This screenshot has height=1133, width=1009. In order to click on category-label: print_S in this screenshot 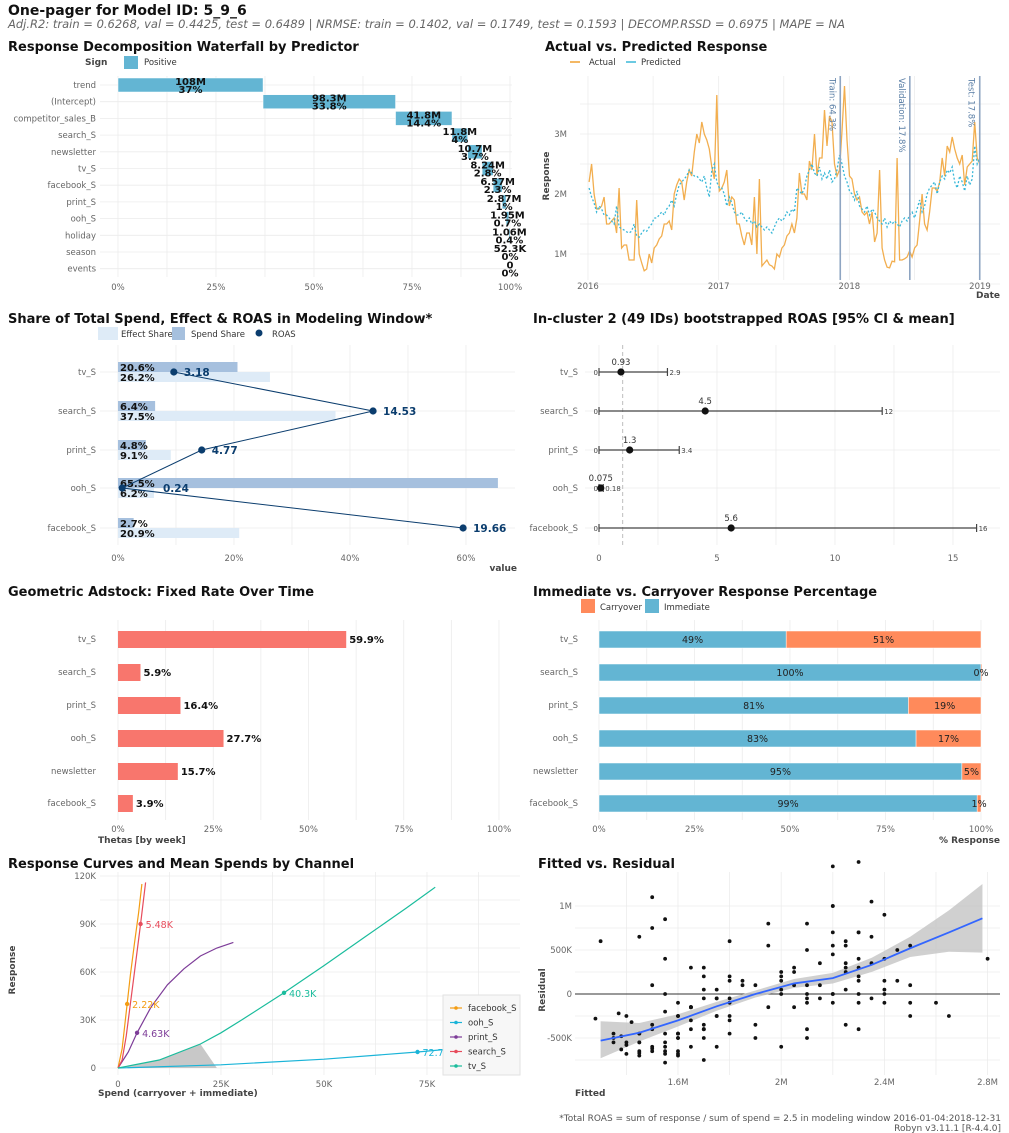, I will do `click(563, 451)`.